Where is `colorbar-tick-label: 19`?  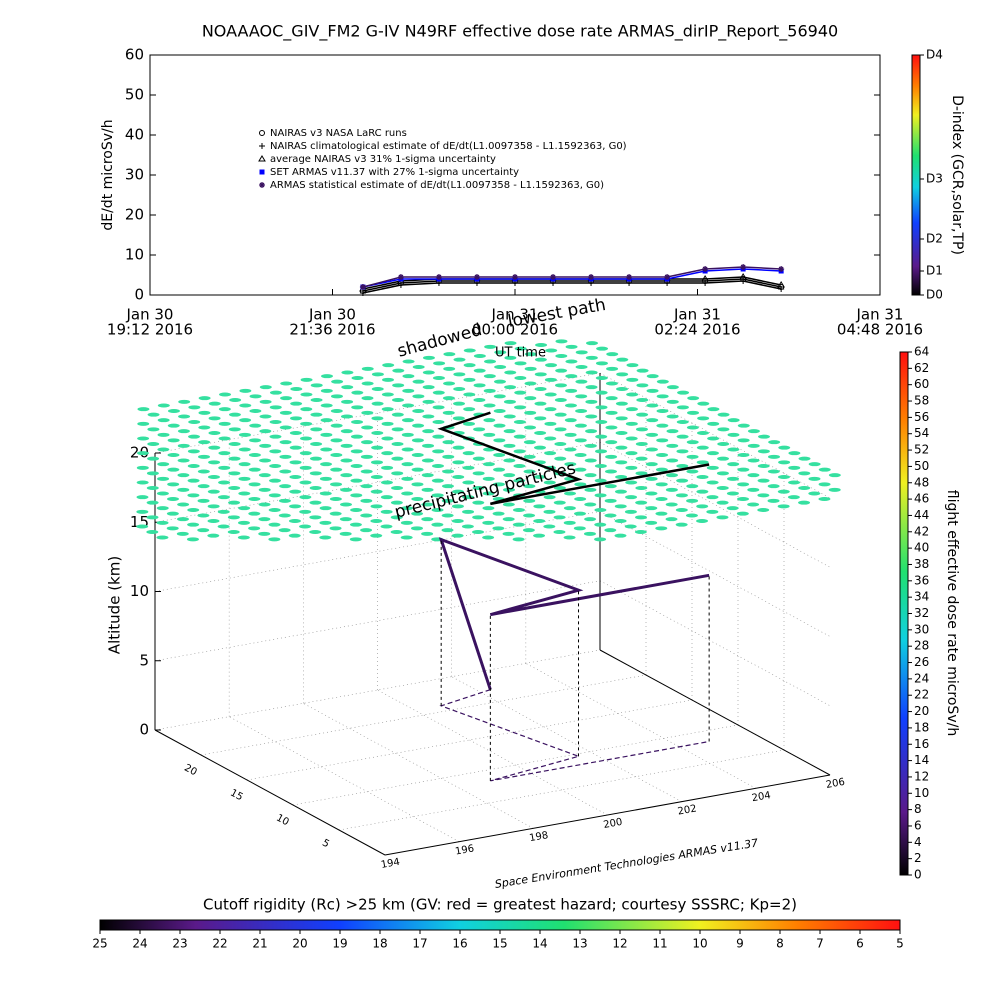 colorbar-tick-label: 19 is located at coordinates (339, 944).